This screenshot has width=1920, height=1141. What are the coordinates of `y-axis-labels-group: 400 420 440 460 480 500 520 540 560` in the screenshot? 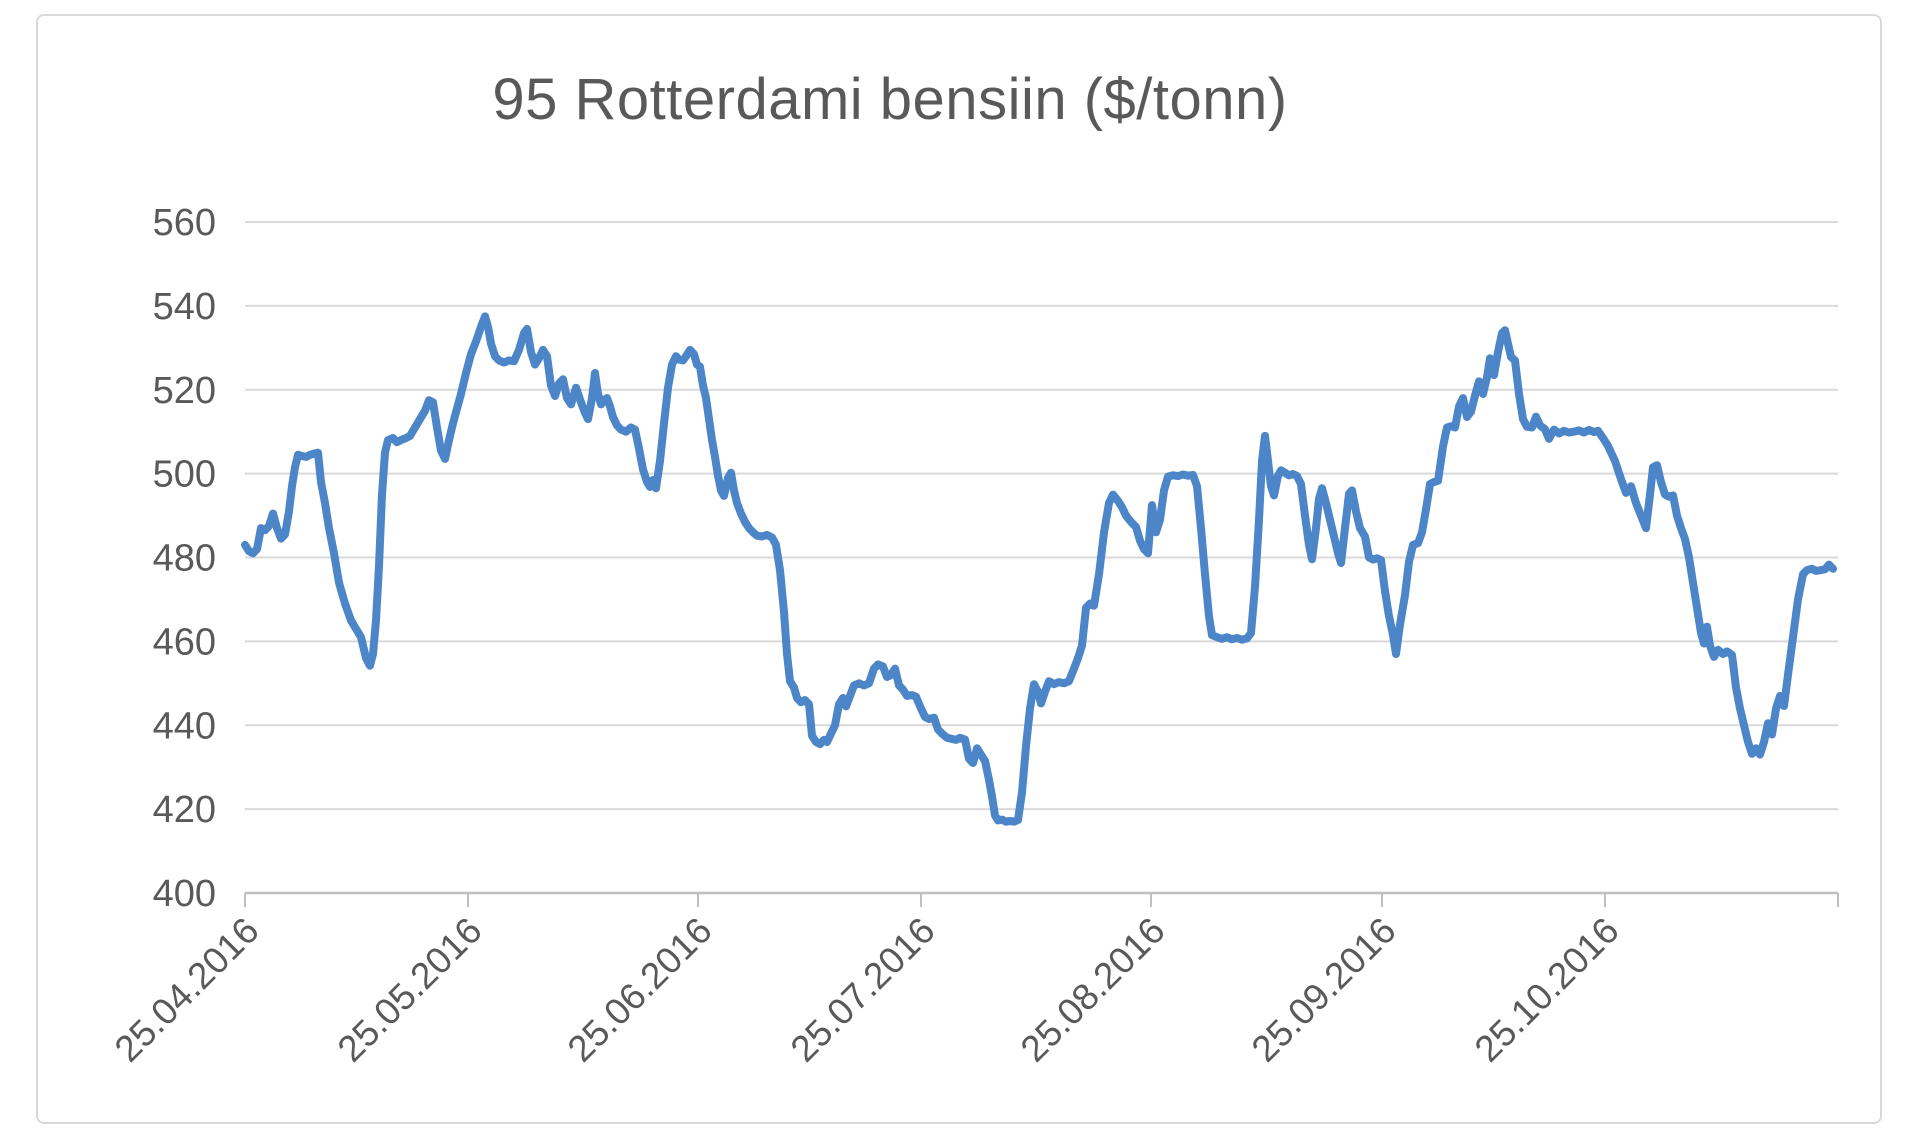 It's located at (184, 558).